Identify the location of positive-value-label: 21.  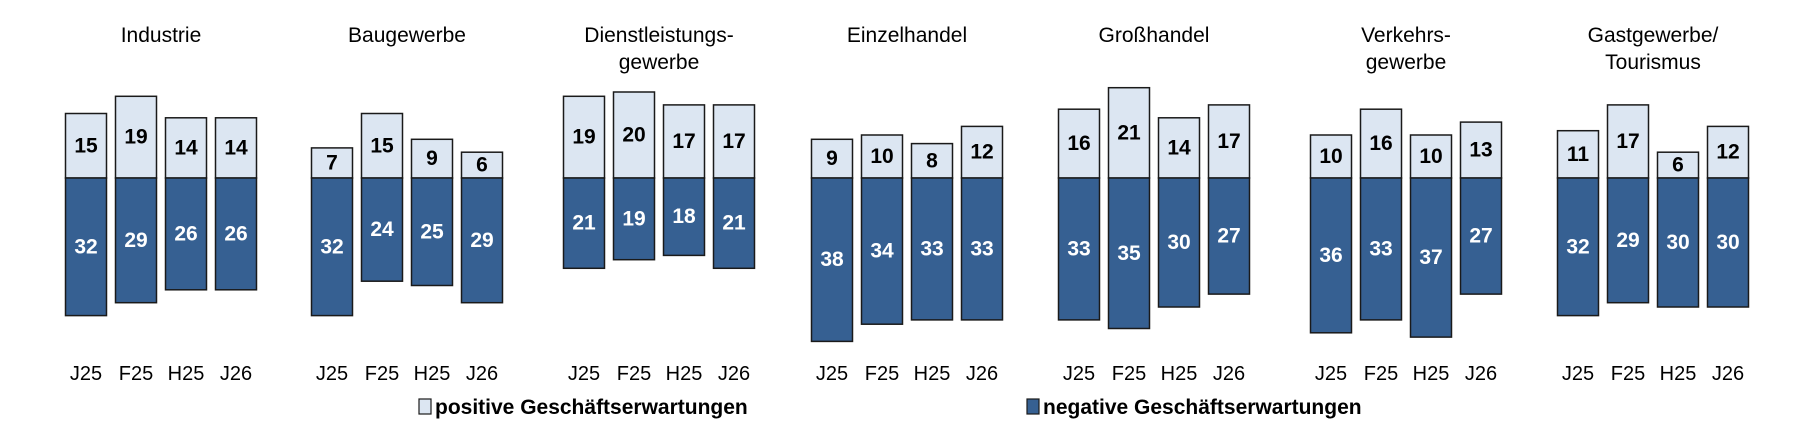
(1129, 132).